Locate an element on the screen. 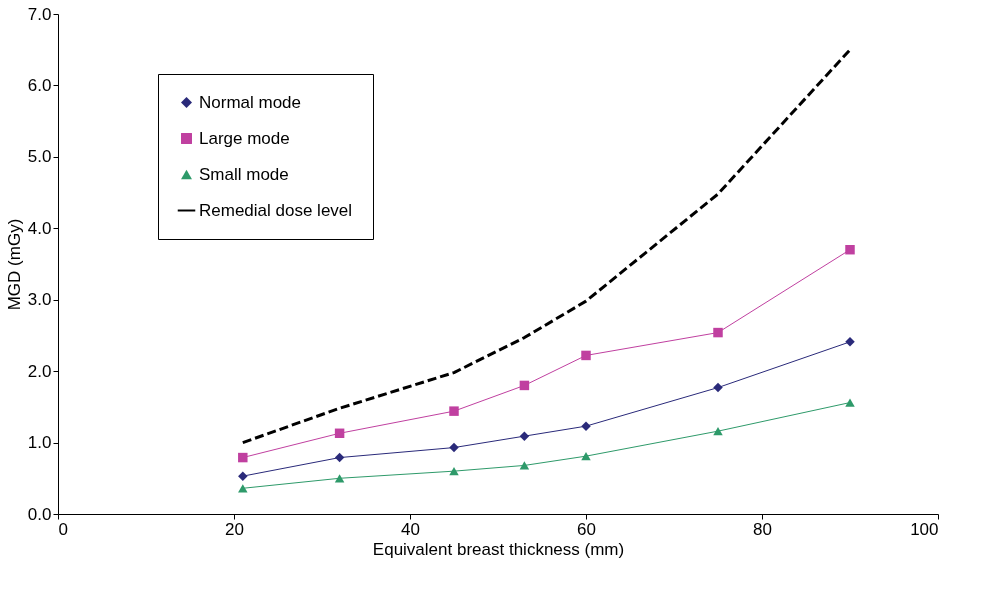 This screenshot has width=1003, height=612. y-tick-label: 6.0 is located at coordinates (39, 85).